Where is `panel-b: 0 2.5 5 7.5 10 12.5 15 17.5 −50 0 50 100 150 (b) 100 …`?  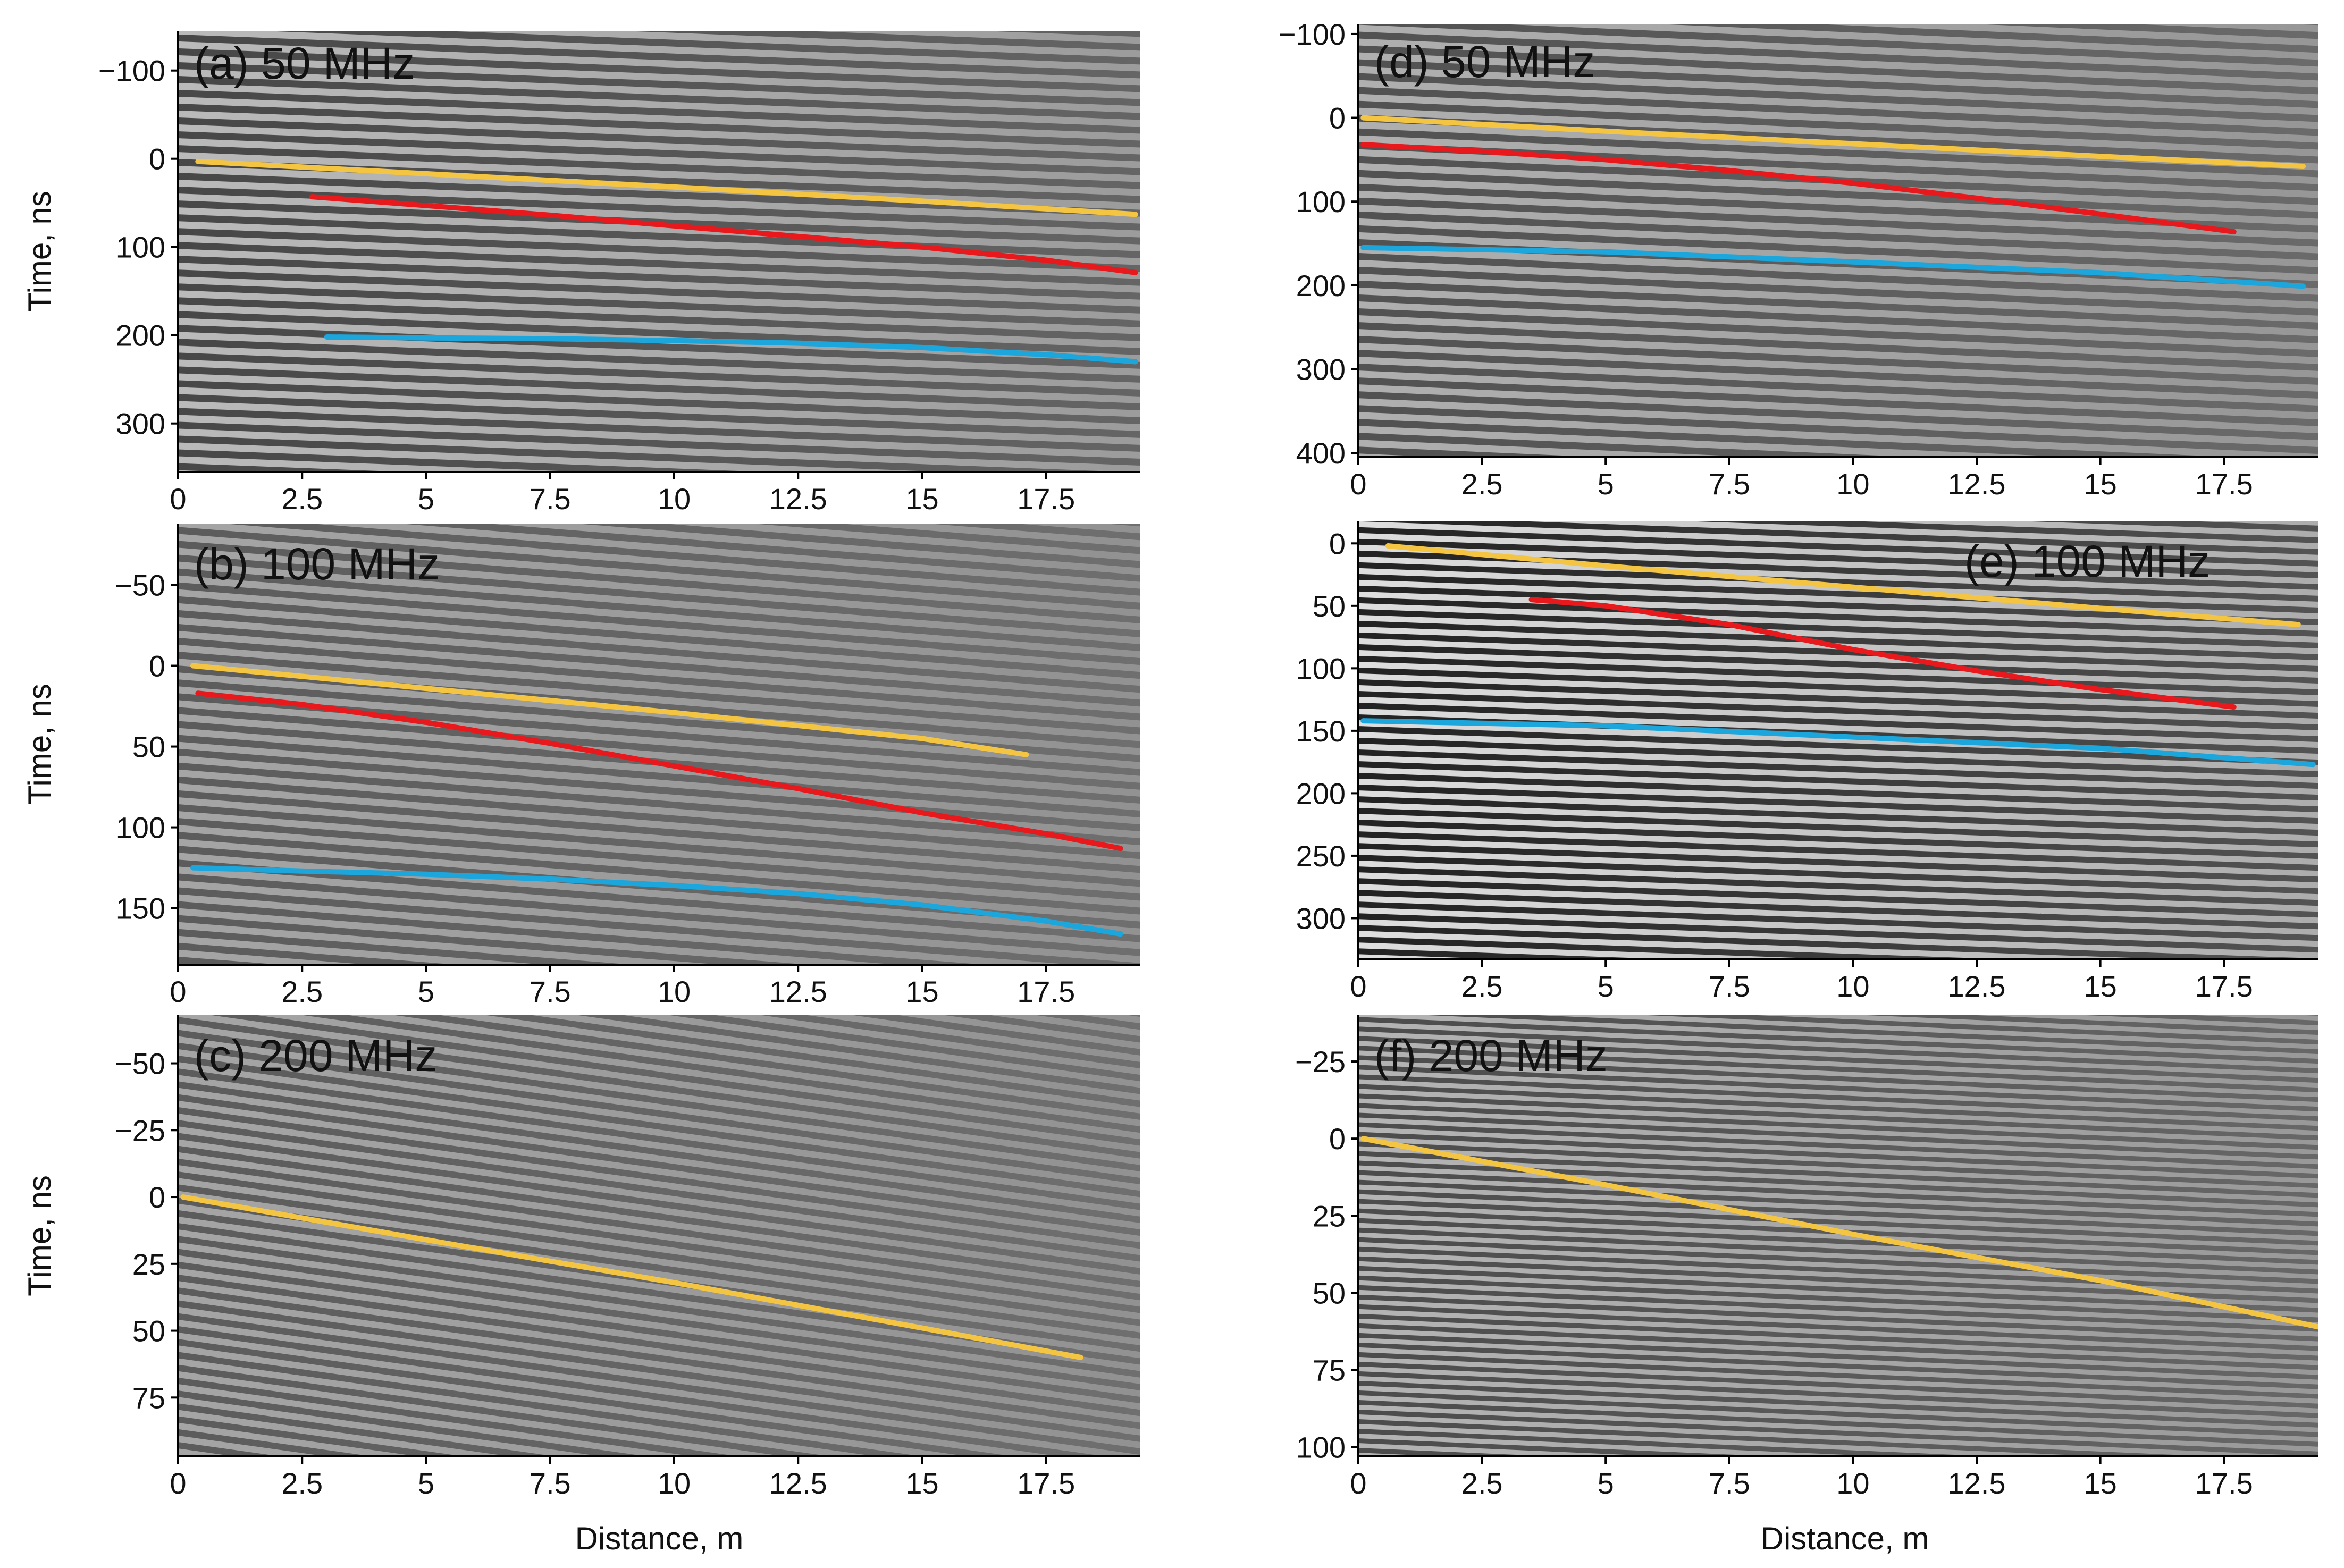
panel-b: 0 2.5 5 7.5 10 12.5 15 17.5 −50 0 50 100 150 (b) 100 … is located at coordinates (581, 766).